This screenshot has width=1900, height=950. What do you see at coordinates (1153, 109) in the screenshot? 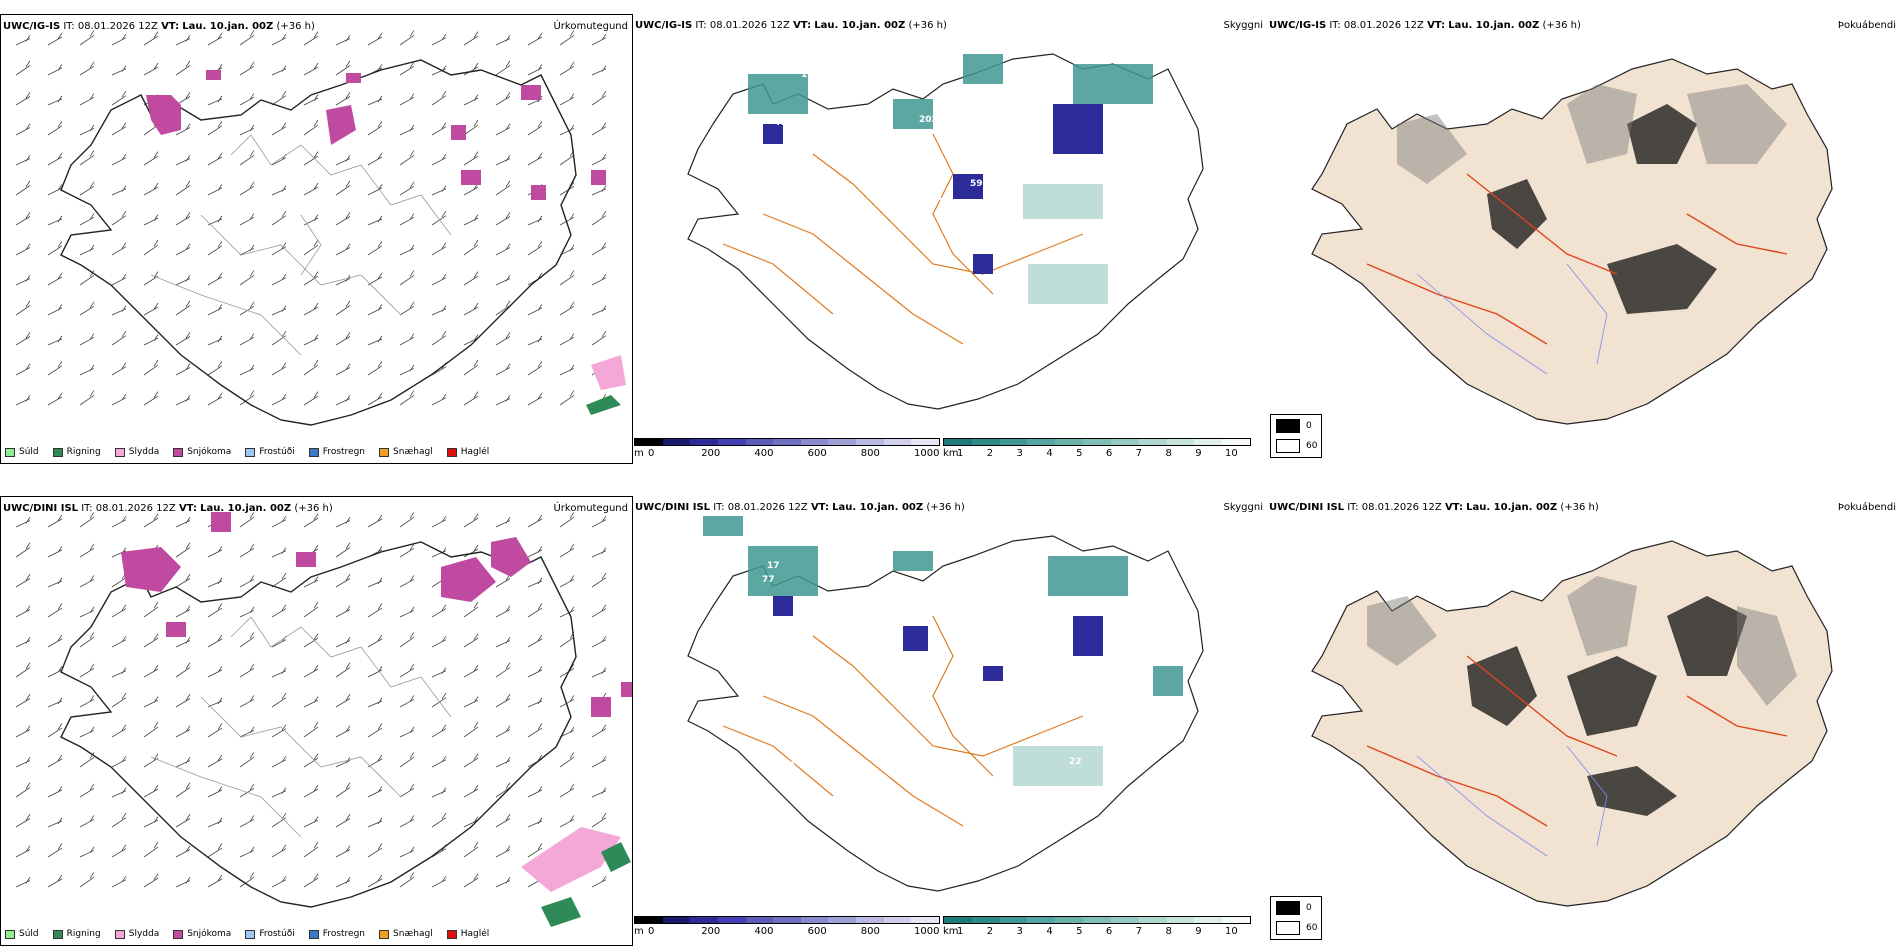
I see `ceiling-value-label: 104` at bounding box center [1153, 109].